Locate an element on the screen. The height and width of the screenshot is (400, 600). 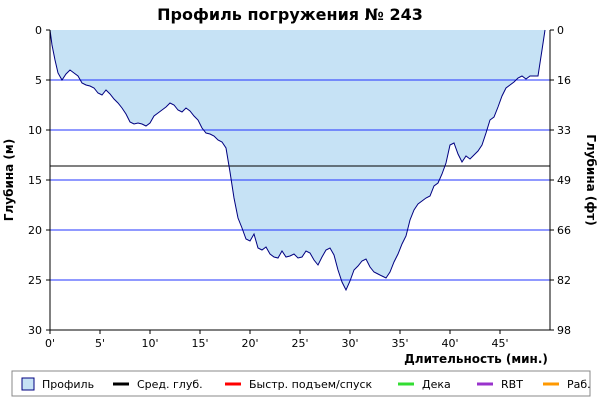
y-tick-label-left: 30 is located at coordinates (35, 330).